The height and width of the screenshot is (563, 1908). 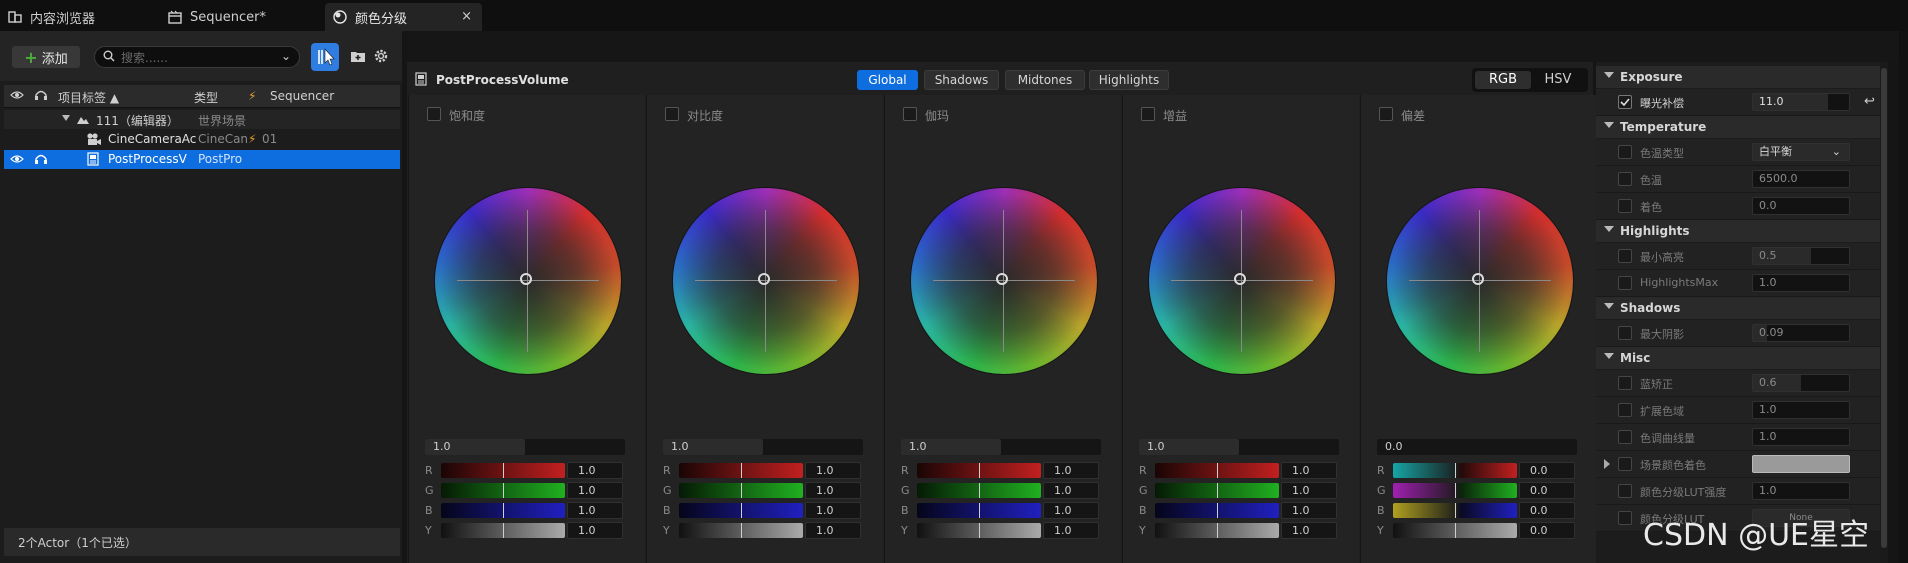 What do you see at coordinates (1742, 308) in the screenshot?
I see `details-section-header: Shadows` at bounding box center [1742, 308].